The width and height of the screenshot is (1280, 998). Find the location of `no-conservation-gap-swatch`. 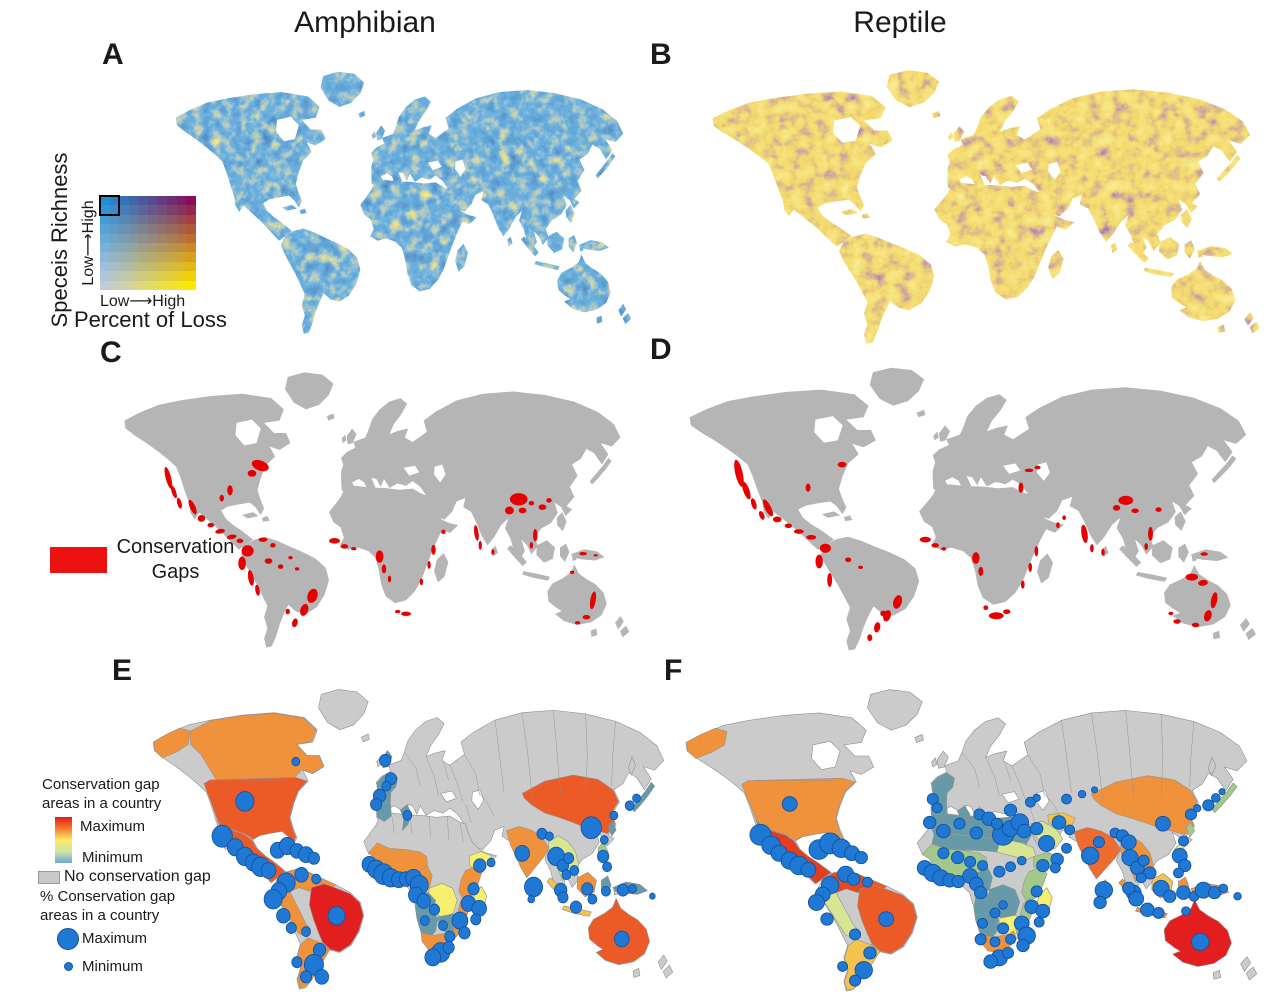

no-conservation-gap-swatch is located at coordinates (49, 877).